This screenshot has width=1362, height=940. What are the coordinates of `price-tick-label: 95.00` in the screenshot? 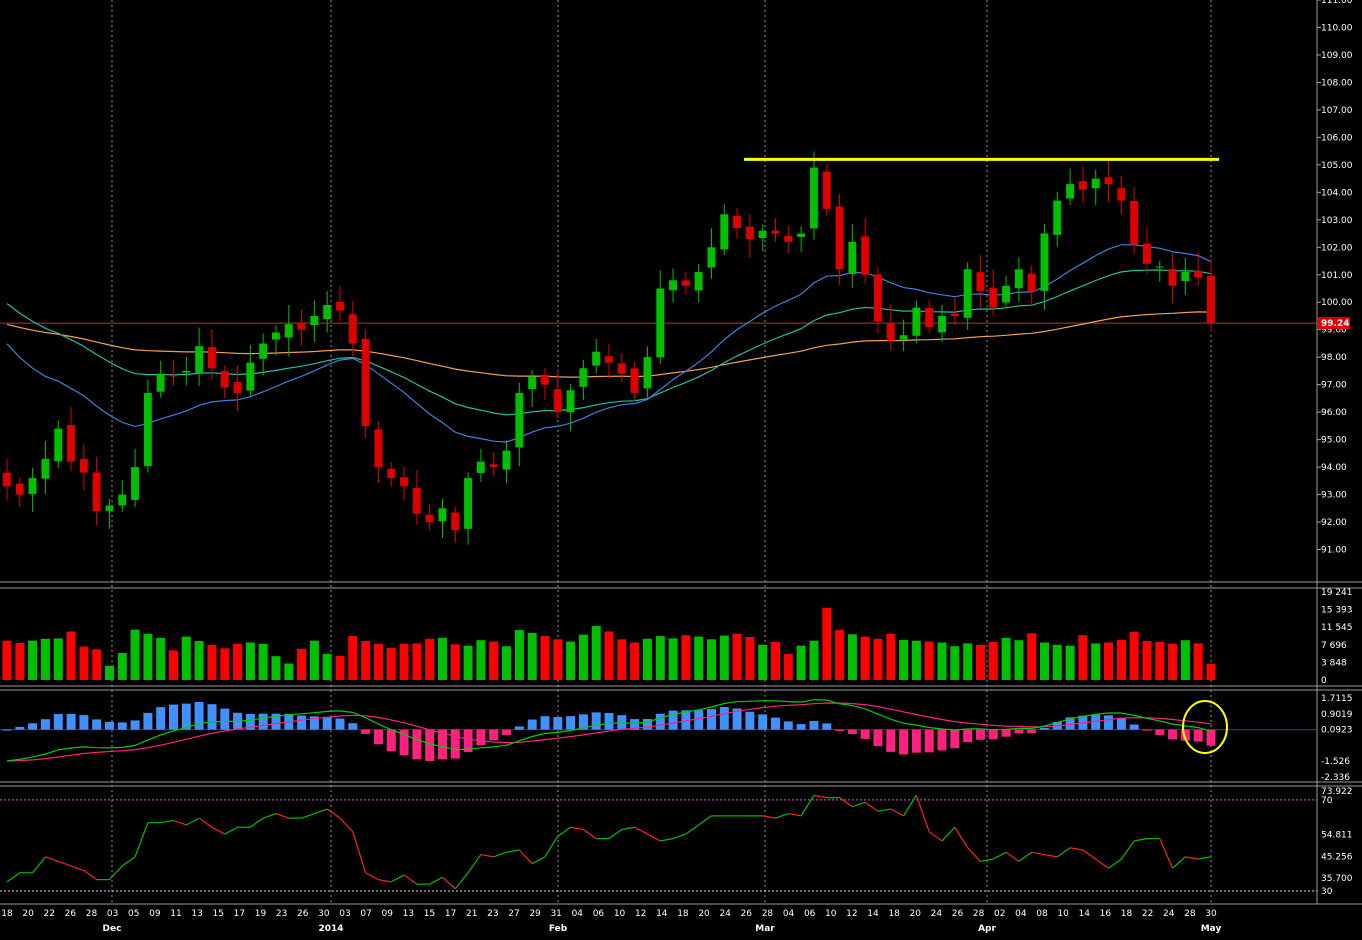 It's located at (1334, 441).